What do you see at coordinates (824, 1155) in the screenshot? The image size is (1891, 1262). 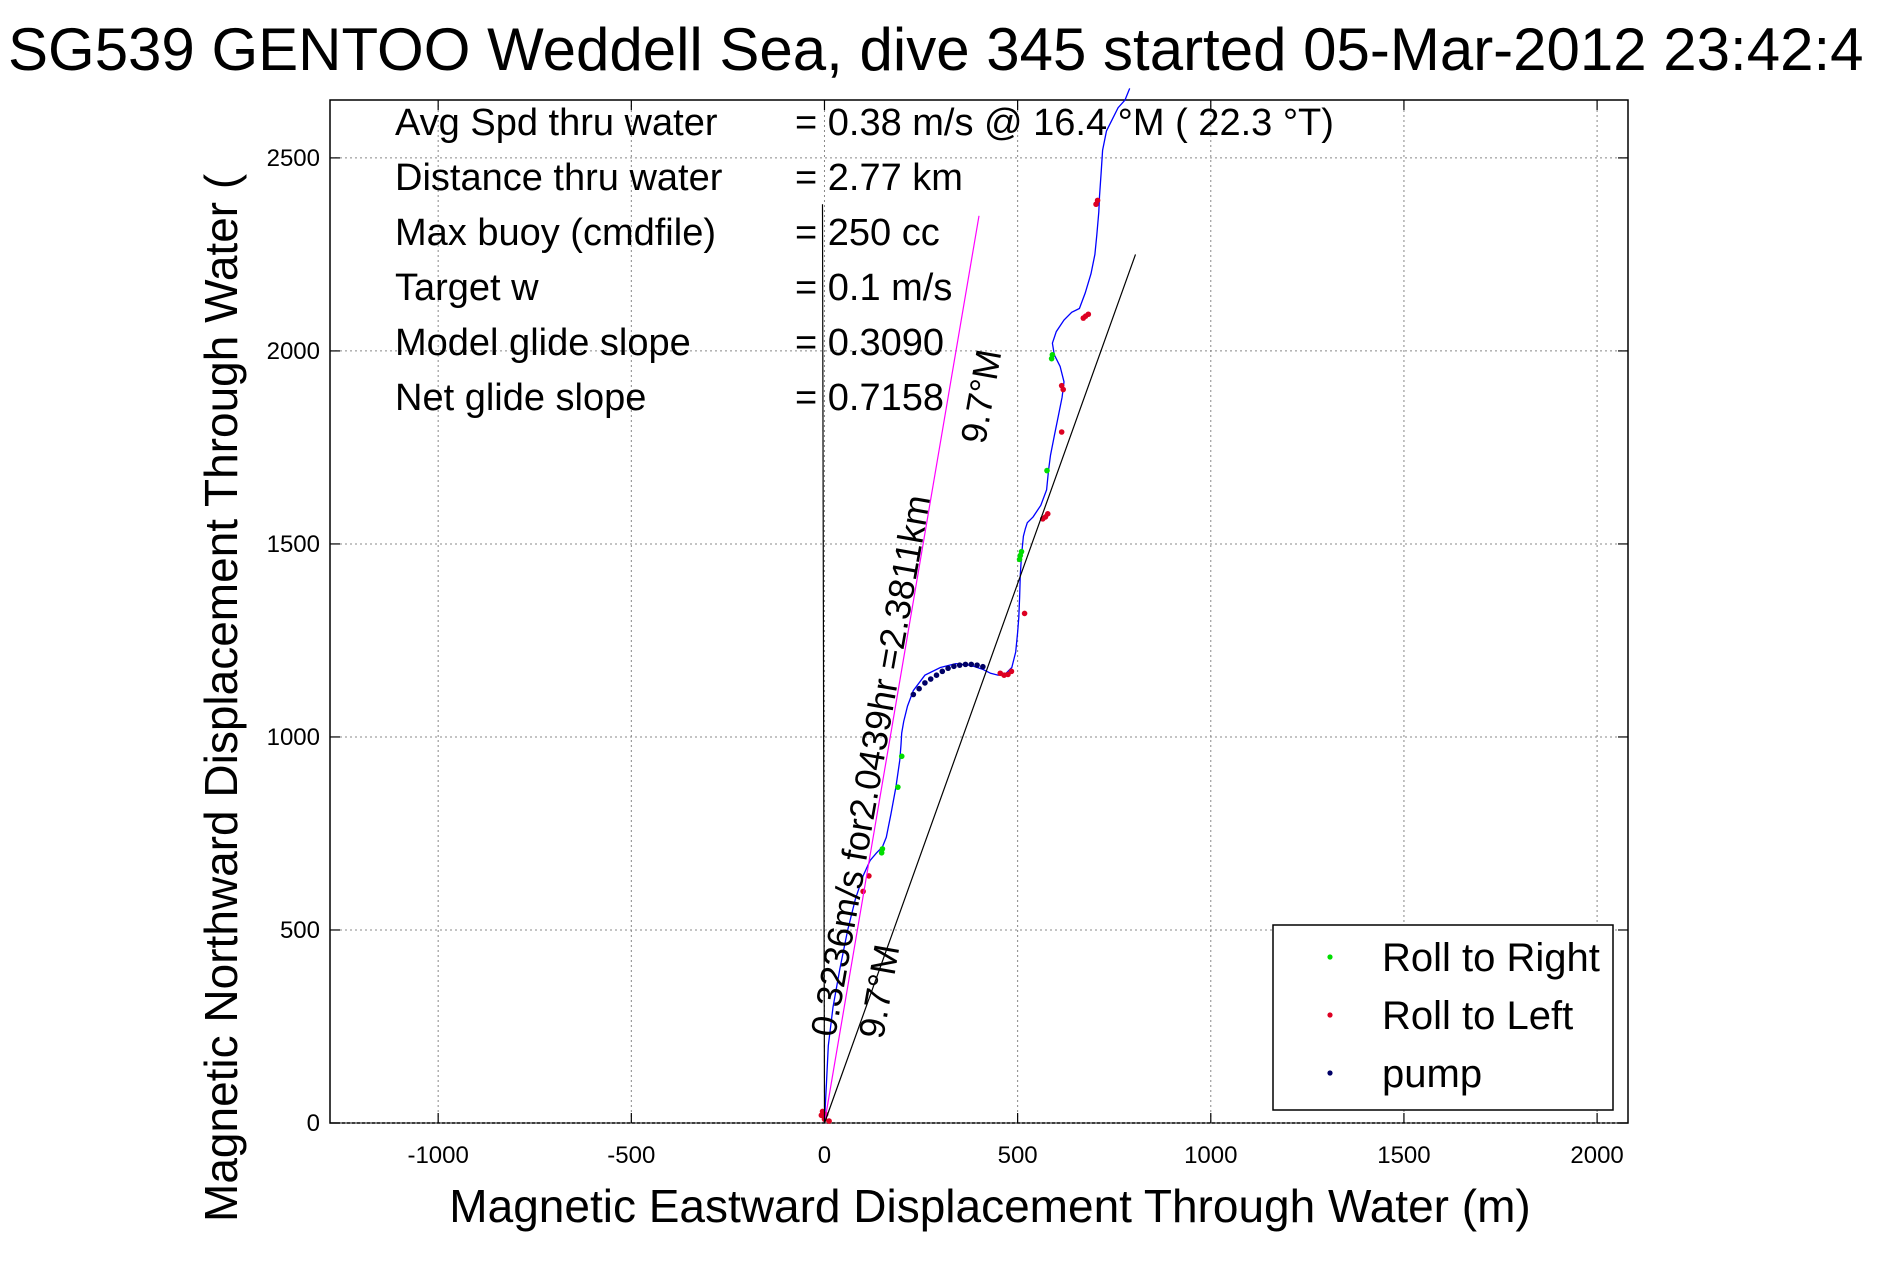 I see `x-tick-label: 0` at bounding box center [824, 1155].